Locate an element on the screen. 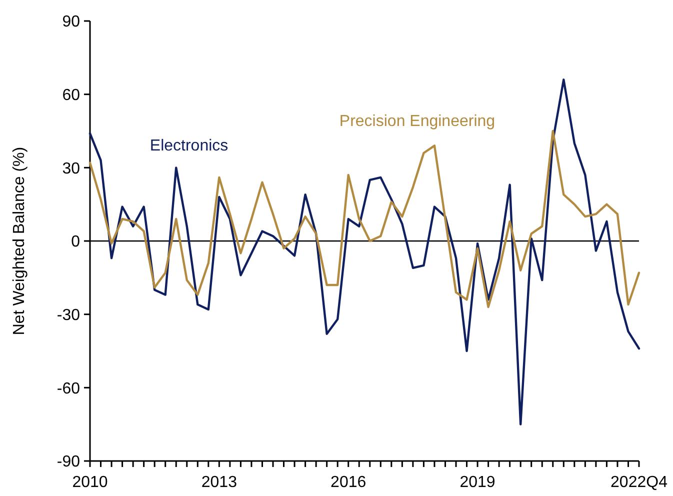 The width and height of the screenshot is (673, 496). x-tick-label: 2013 is located at coordinates (219, 482).